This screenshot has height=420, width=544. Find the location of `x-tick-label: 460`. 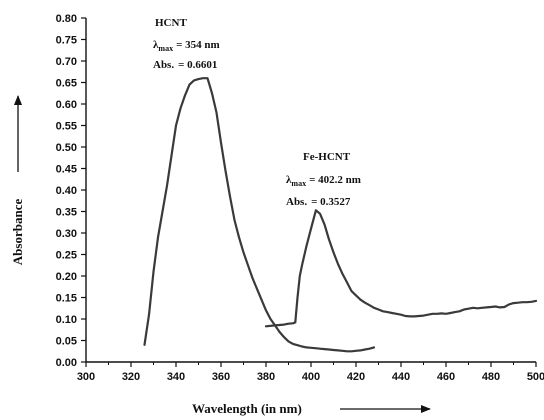

x-tick-label: 460 is located at coordinates (446, 377).